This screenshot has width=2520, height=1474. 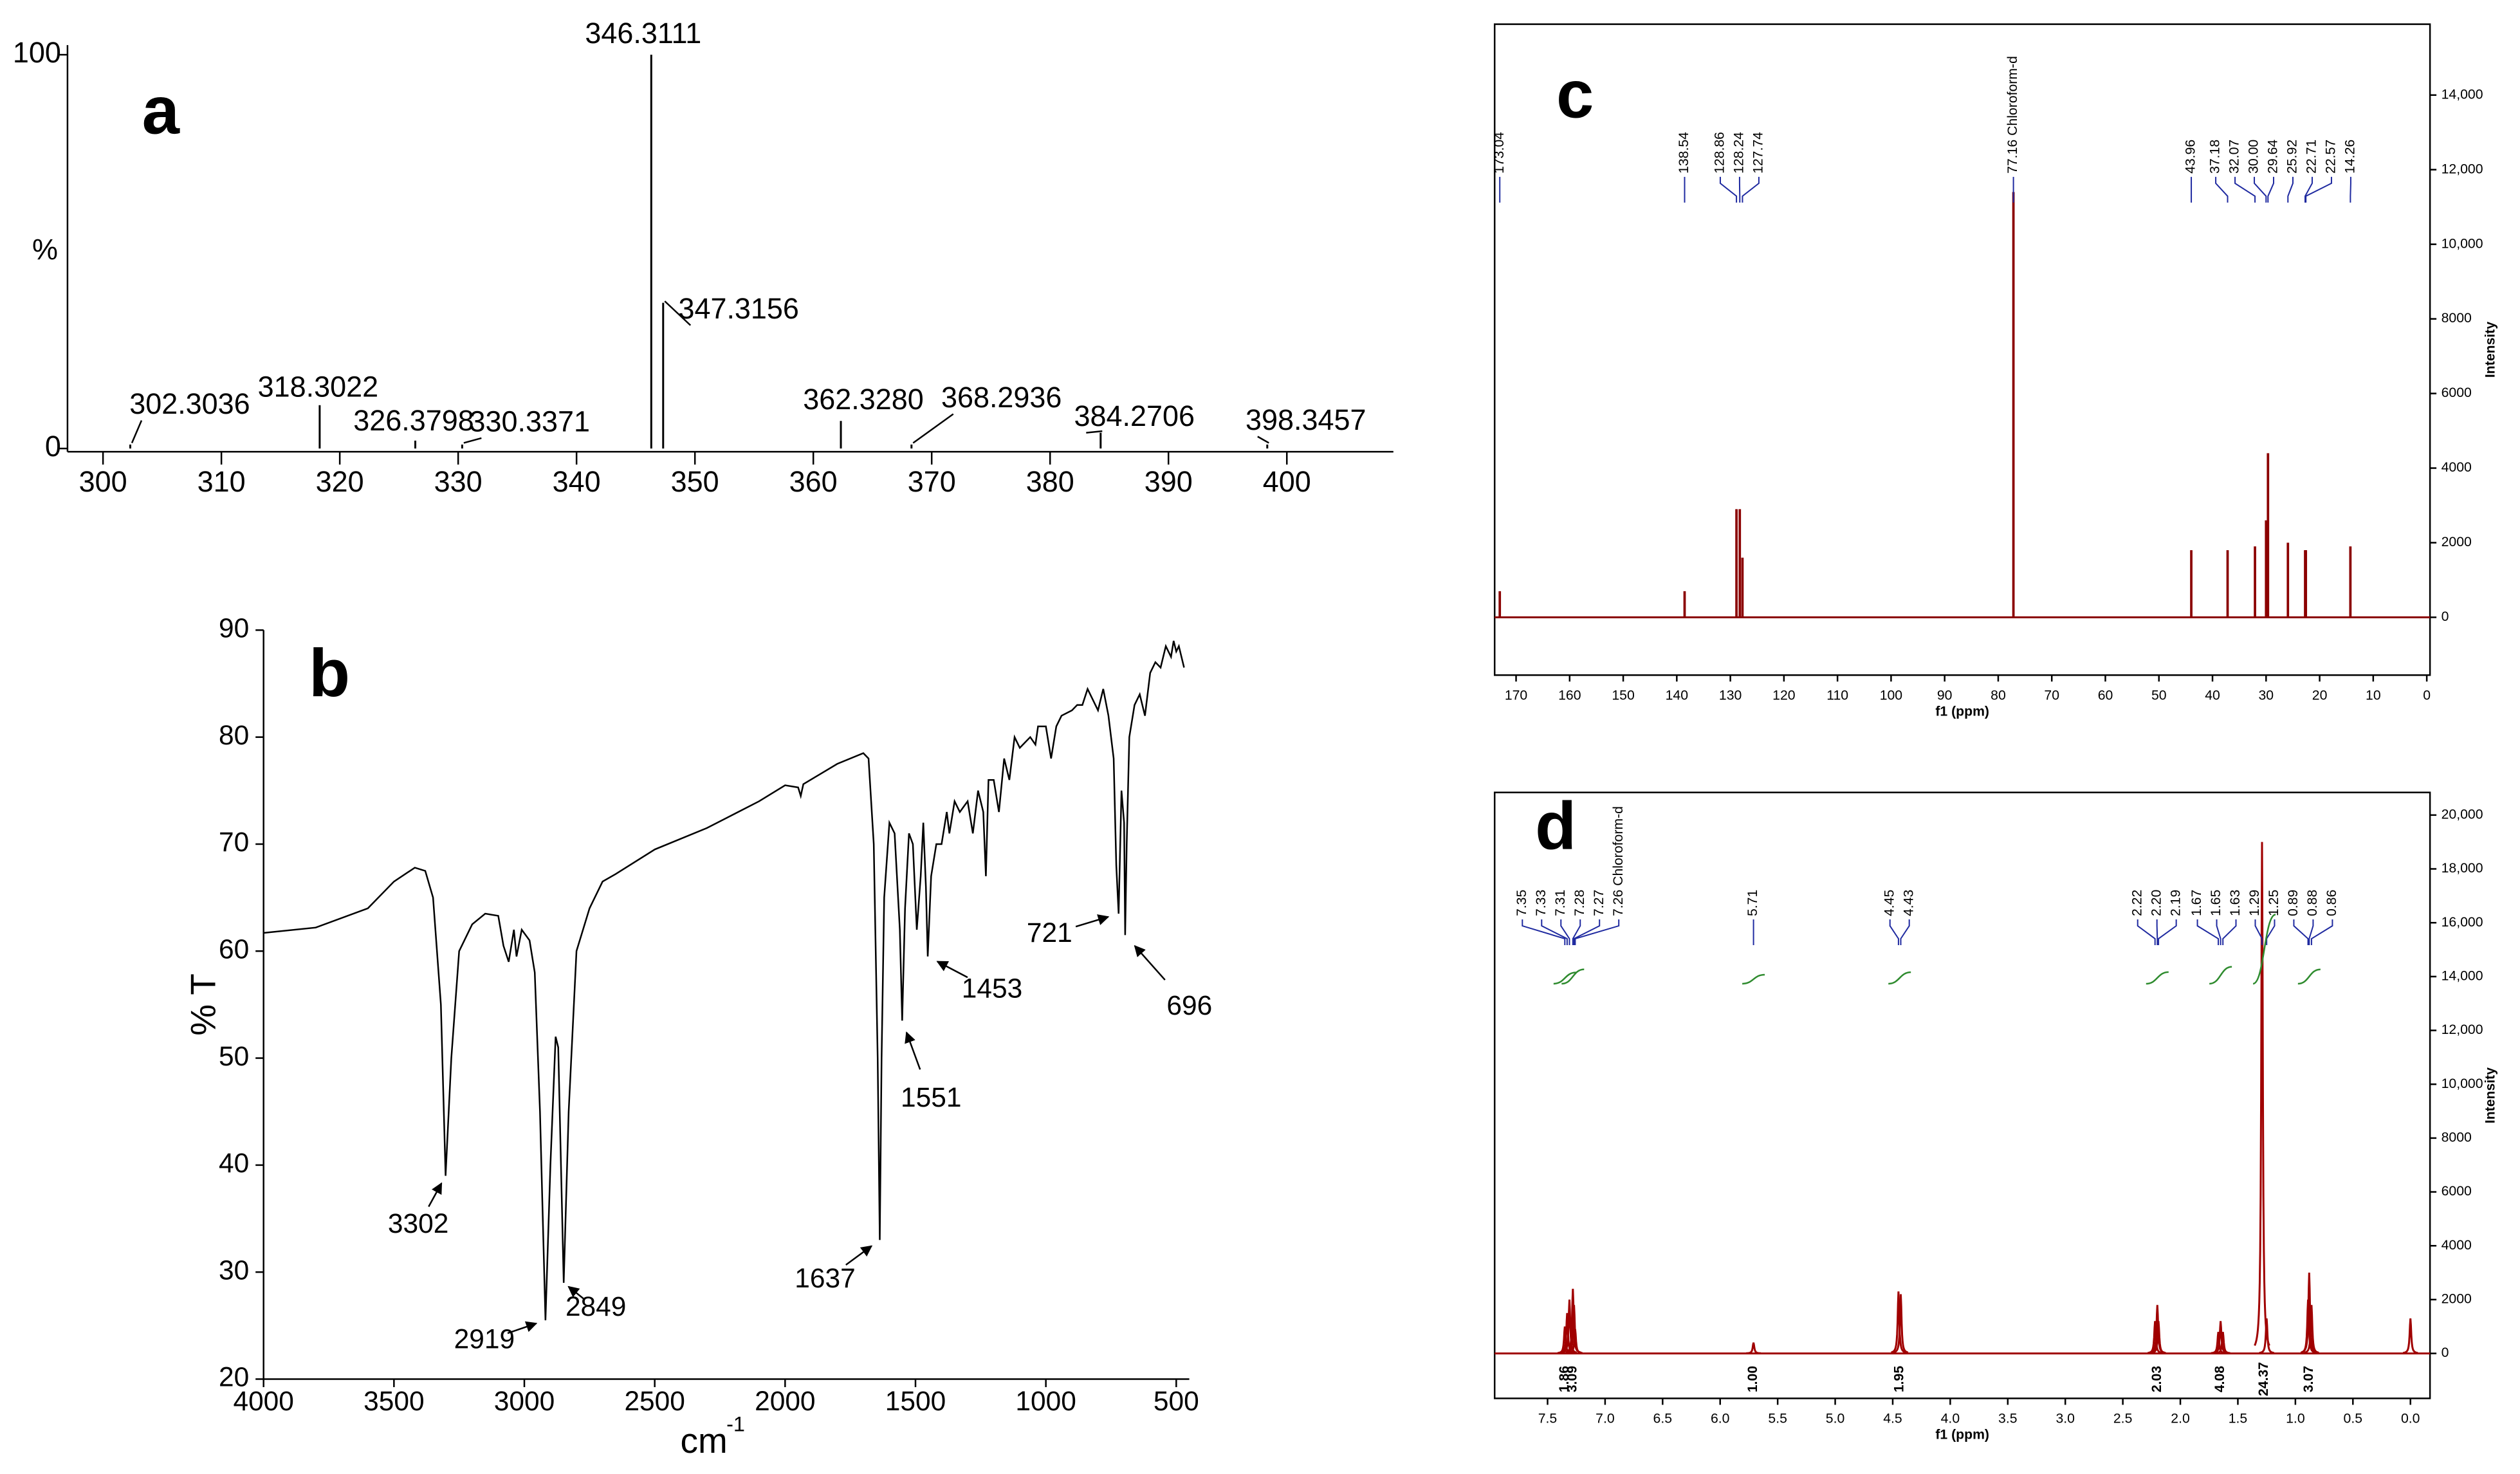 I want to click on y-tick-label: 20, so click(x=234, y=1377).